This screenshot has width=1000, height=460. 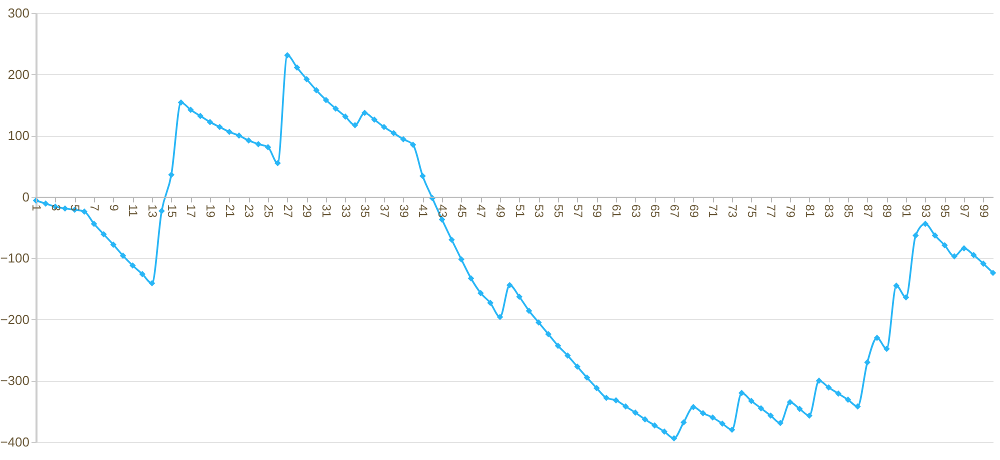 I want to click on x-tick-label: 15, so click(x=171, y=211).